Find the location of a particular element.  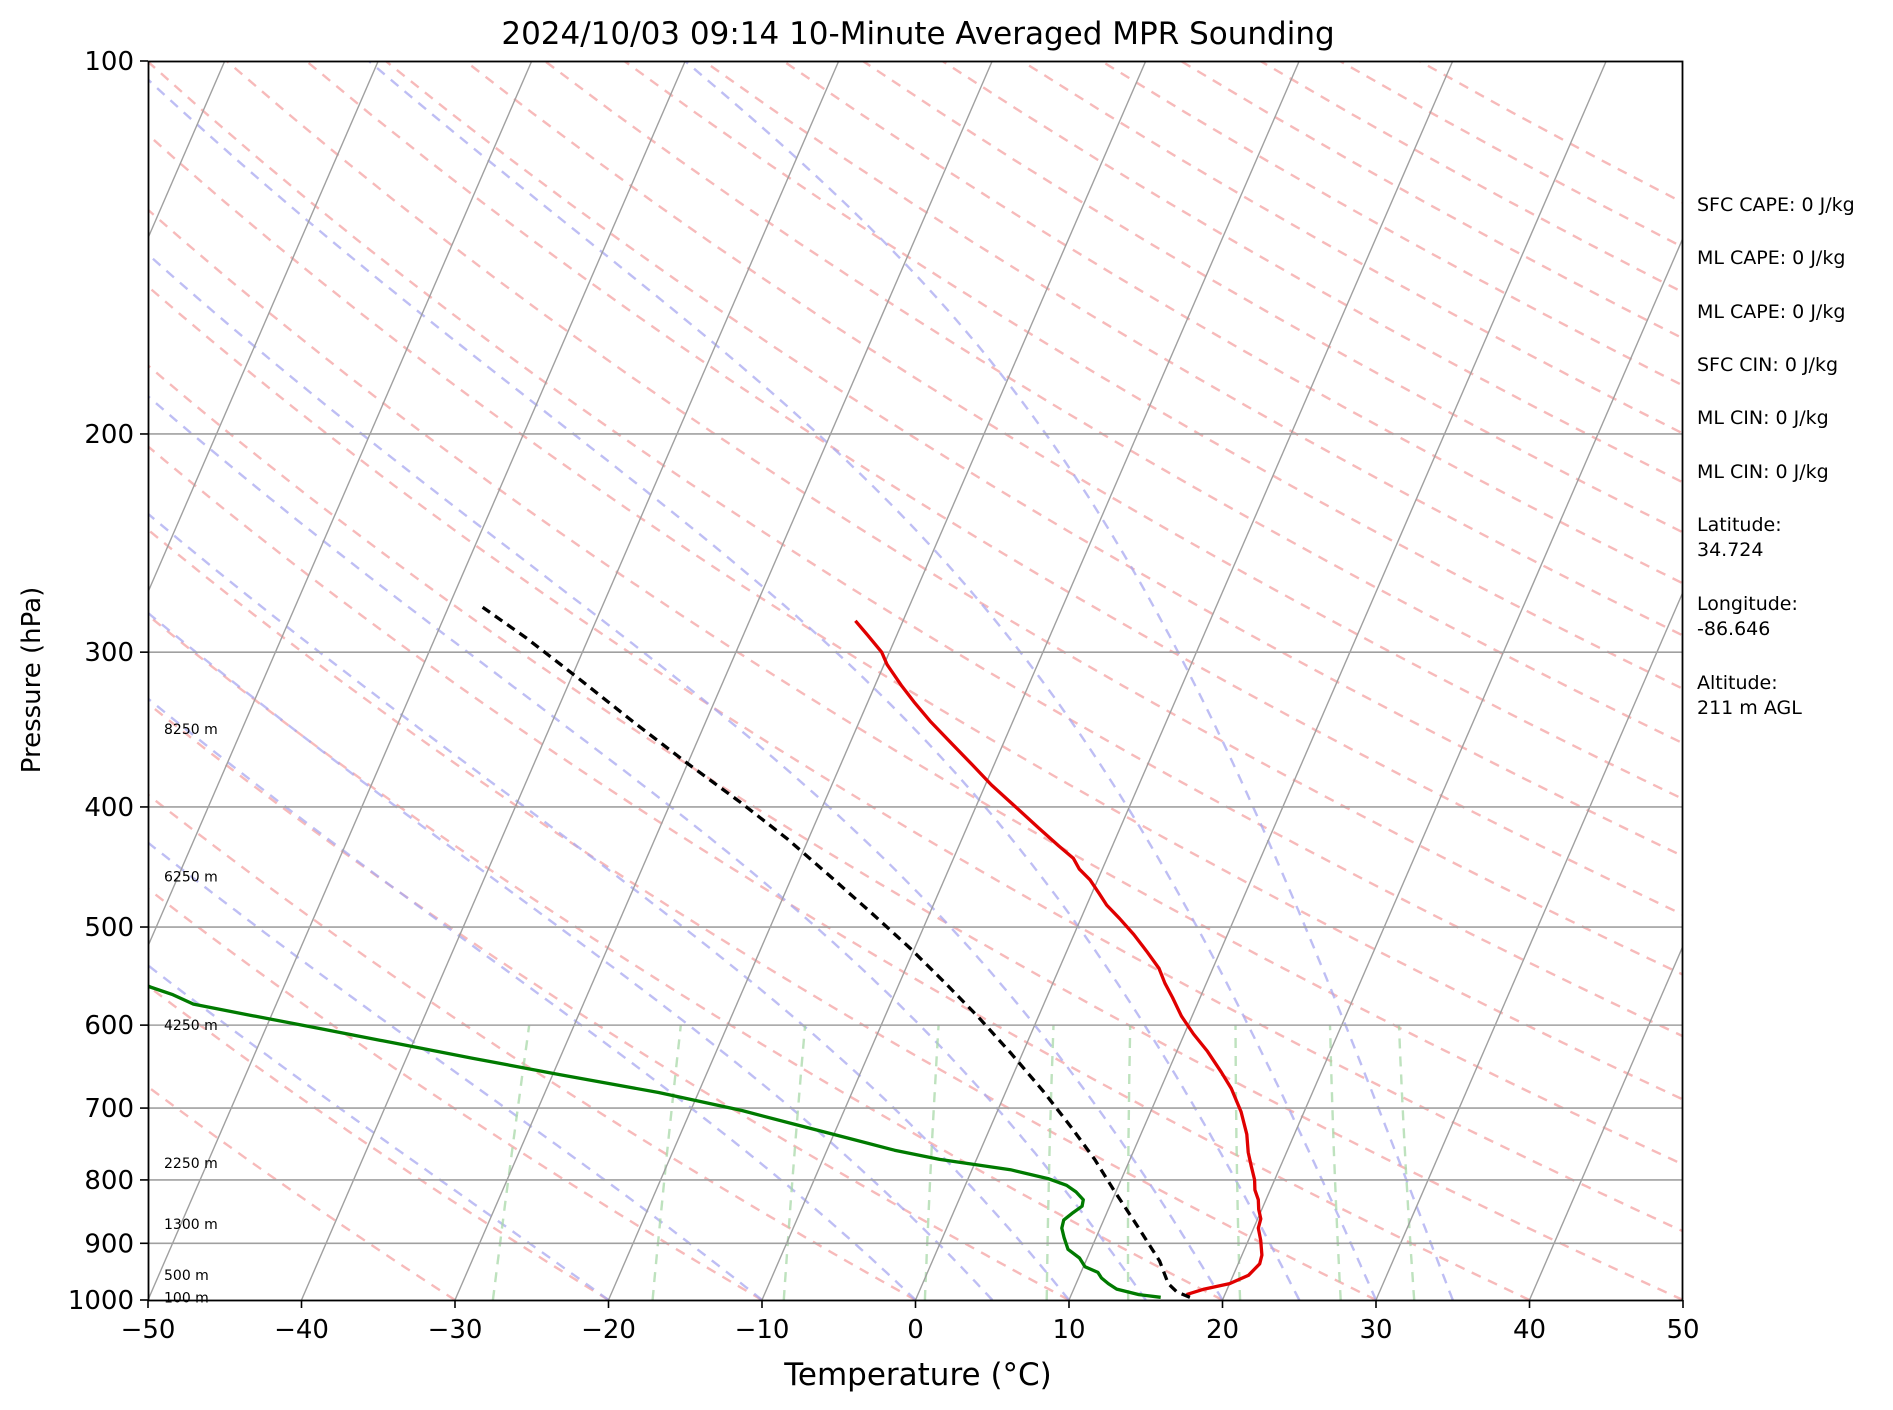

side-panel-line: 211 m AGL is located at coordinates (1749, 708).